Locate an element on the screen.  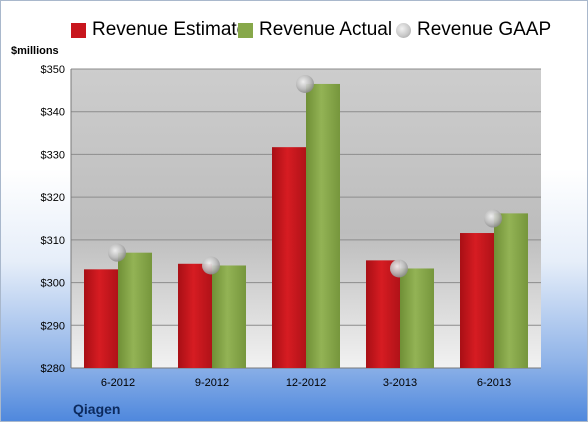
x-tick-label: 12-2012 is located at coordinates (306, 383).